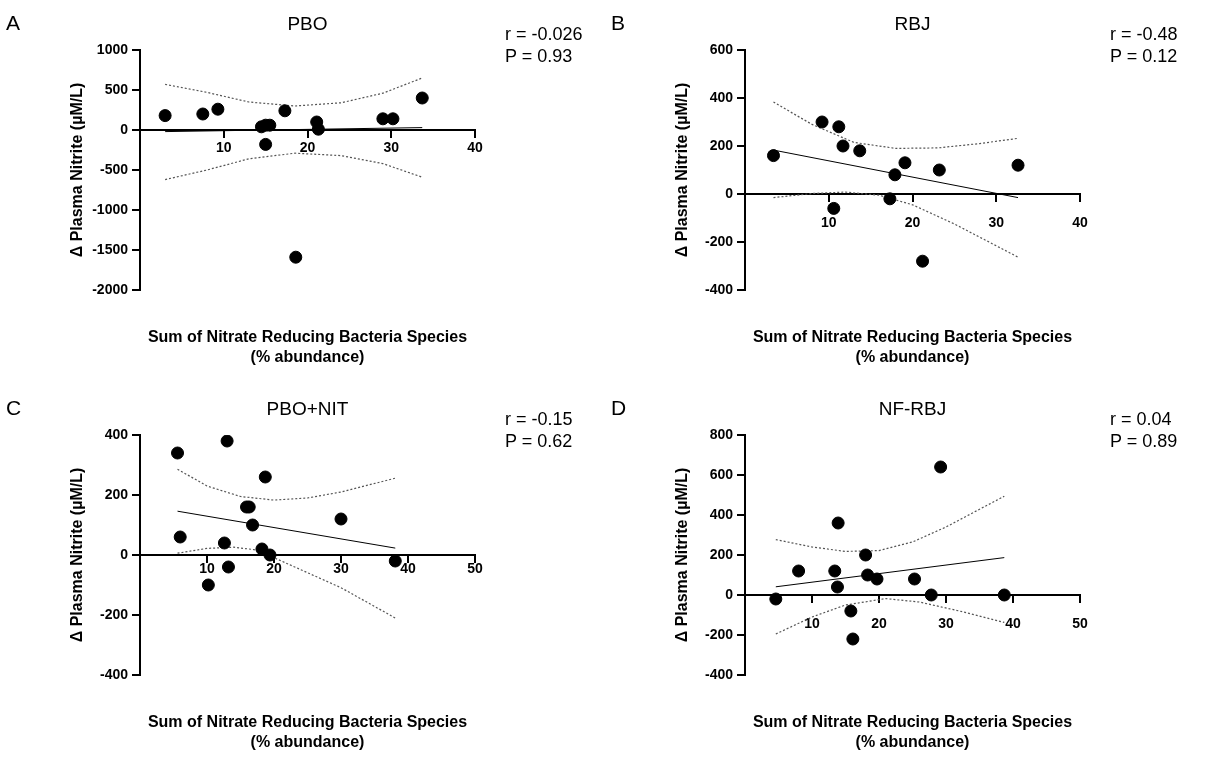 This screenshot has height=770, width=1211. I want to click on text: r = -0.48, so click(1144, 34).